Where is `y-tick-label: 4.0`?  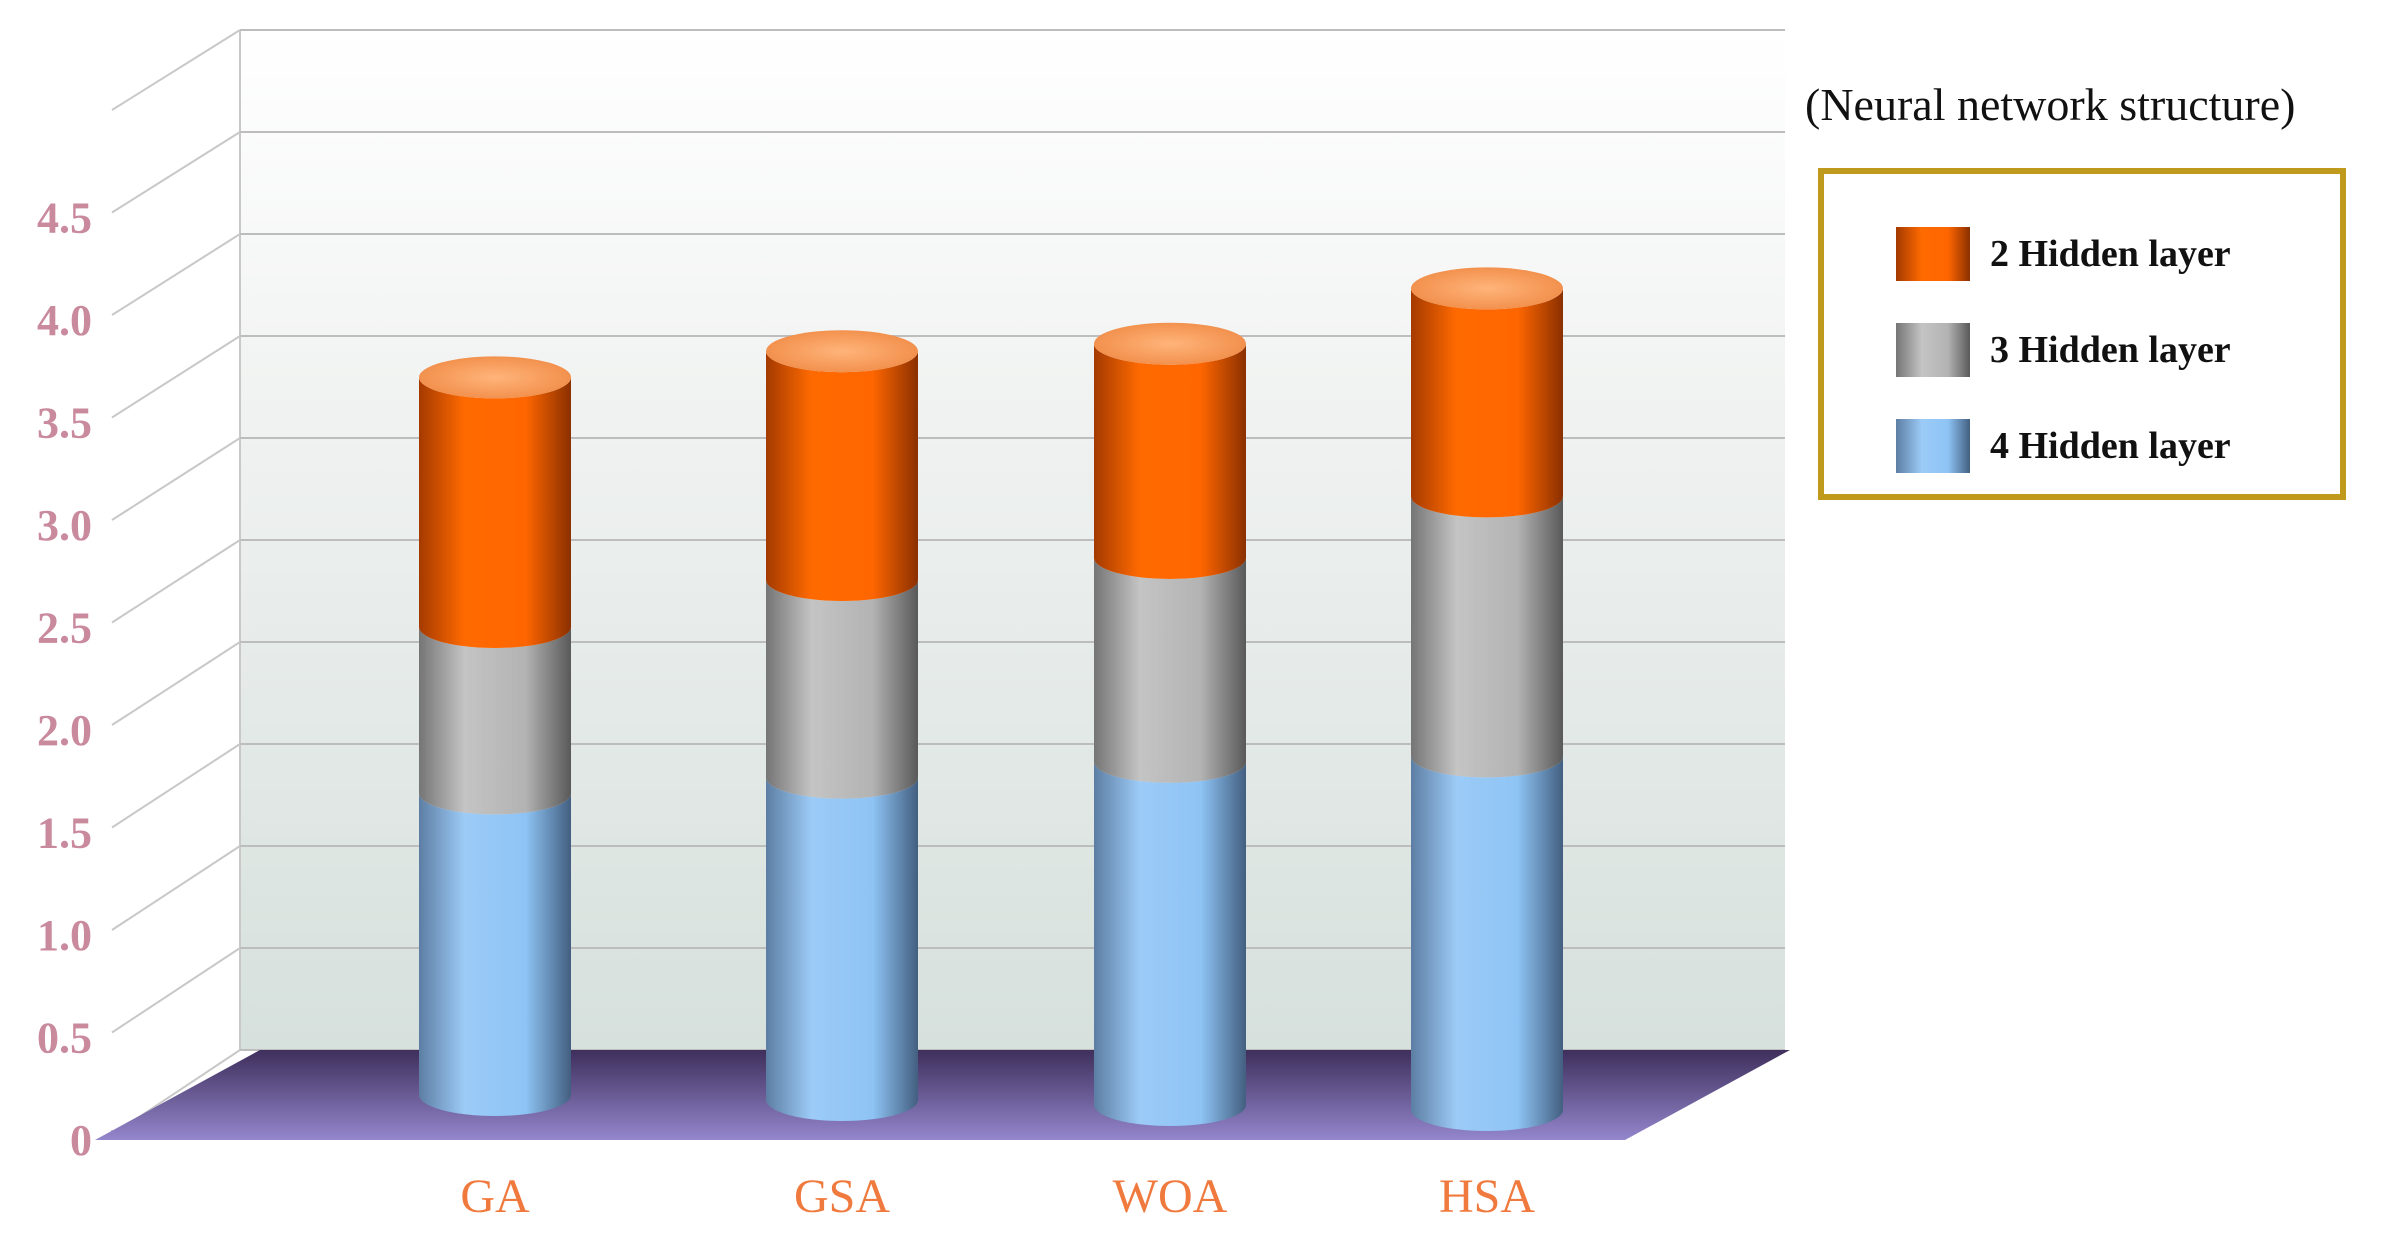
y-tick-label: 4.0 is located at coordinates (64, 320).